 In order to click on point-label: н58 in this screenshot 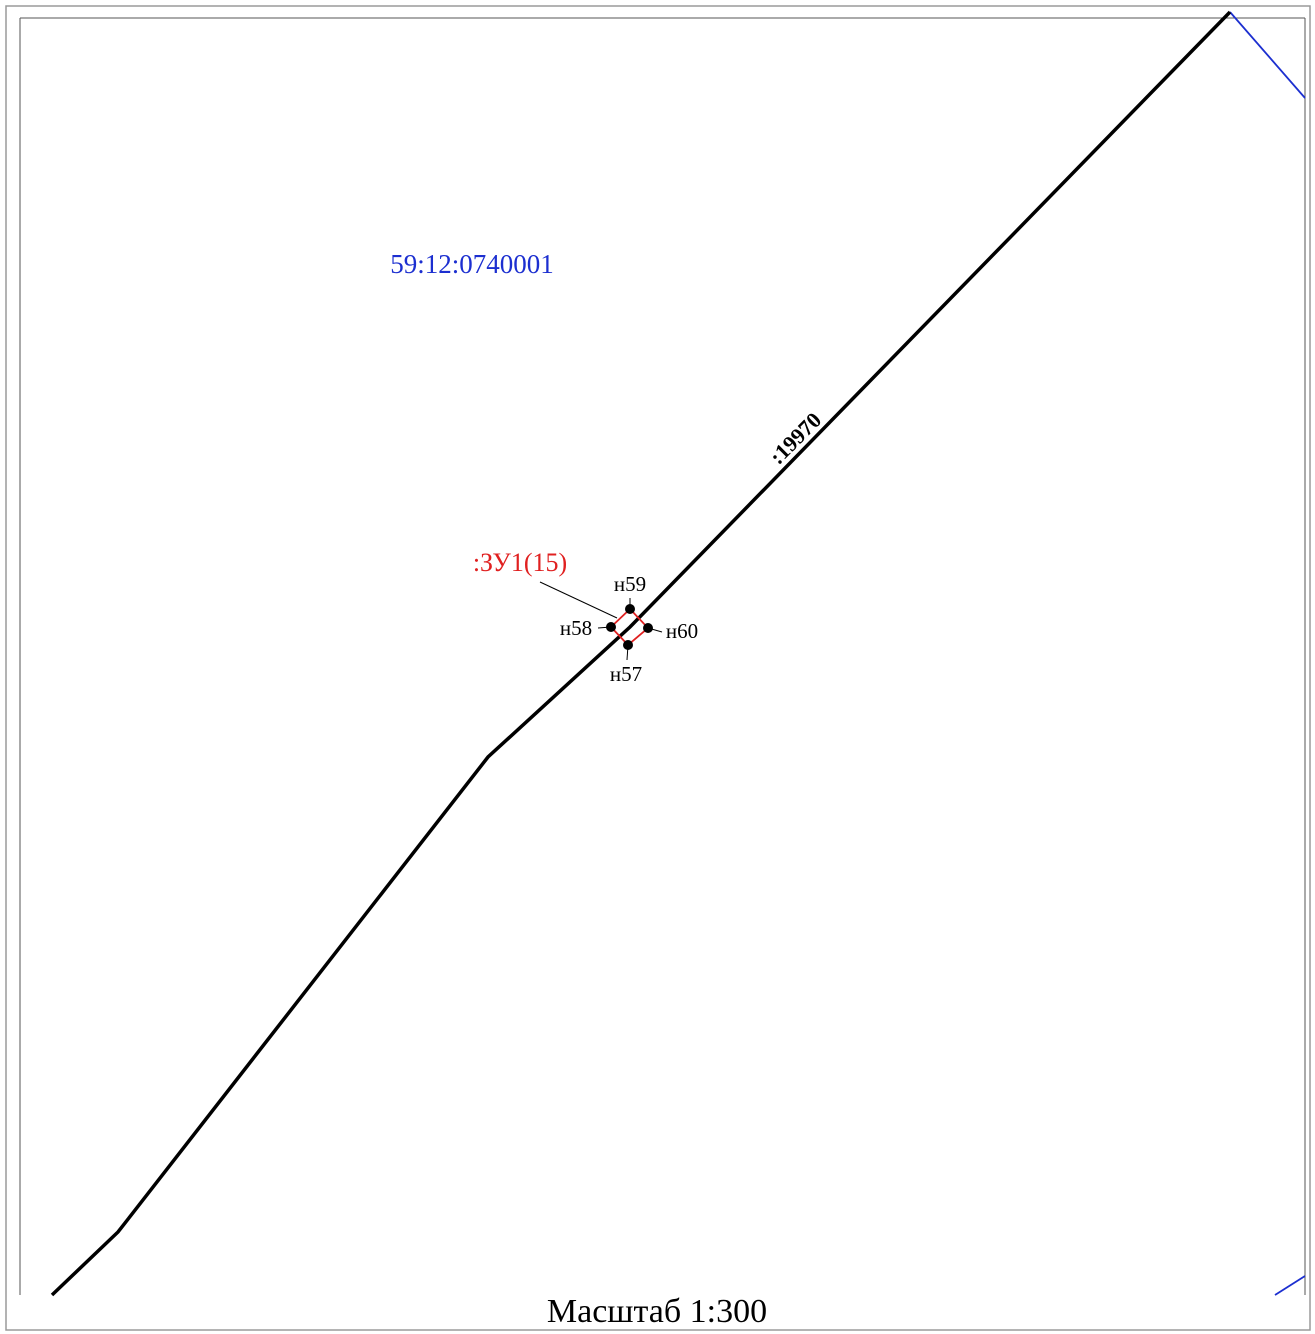, I will do `click(576, 628)`.